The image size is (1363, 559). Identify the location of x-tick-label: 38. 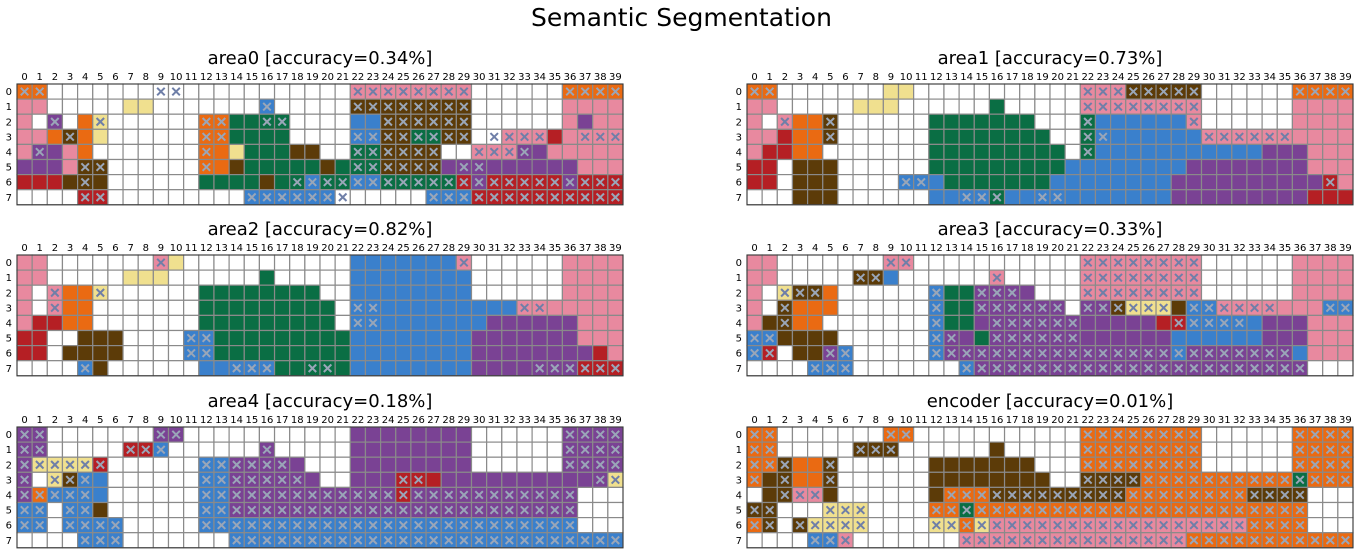
(1330, 420).